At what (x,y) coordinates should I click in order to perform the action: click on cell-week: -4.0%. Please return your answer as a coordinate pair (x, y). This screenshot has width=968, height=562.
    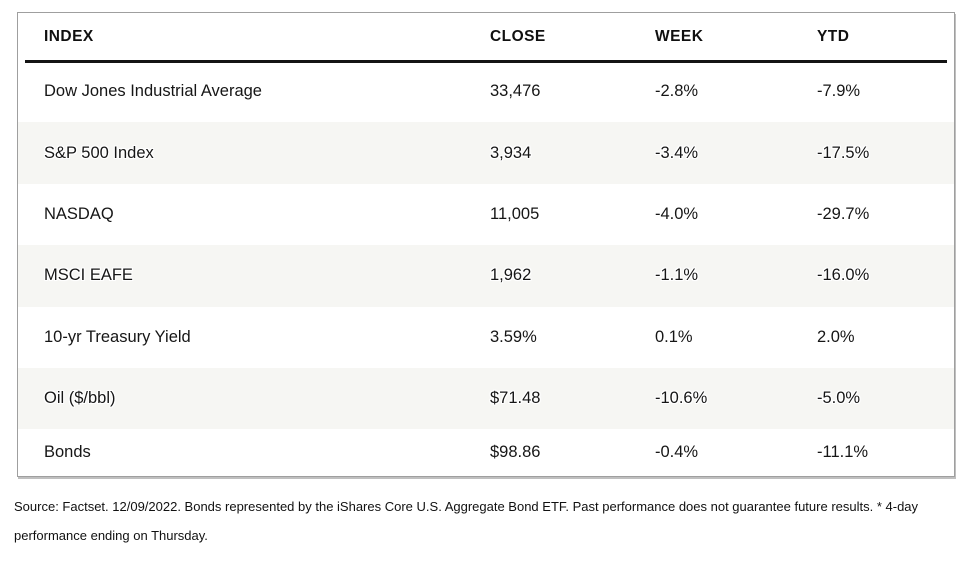
    Looking at the image, I should click on (677, 213).